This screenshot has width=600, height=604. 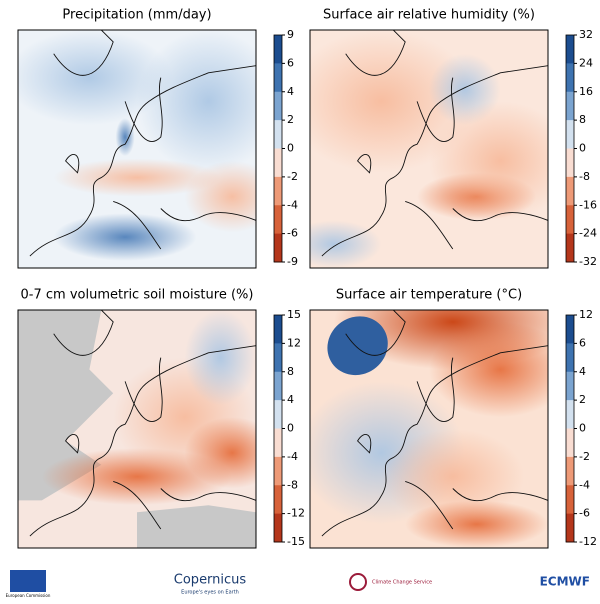 I want to click on ecmwf-logo: ECMWF, so click(x=565, y=582).